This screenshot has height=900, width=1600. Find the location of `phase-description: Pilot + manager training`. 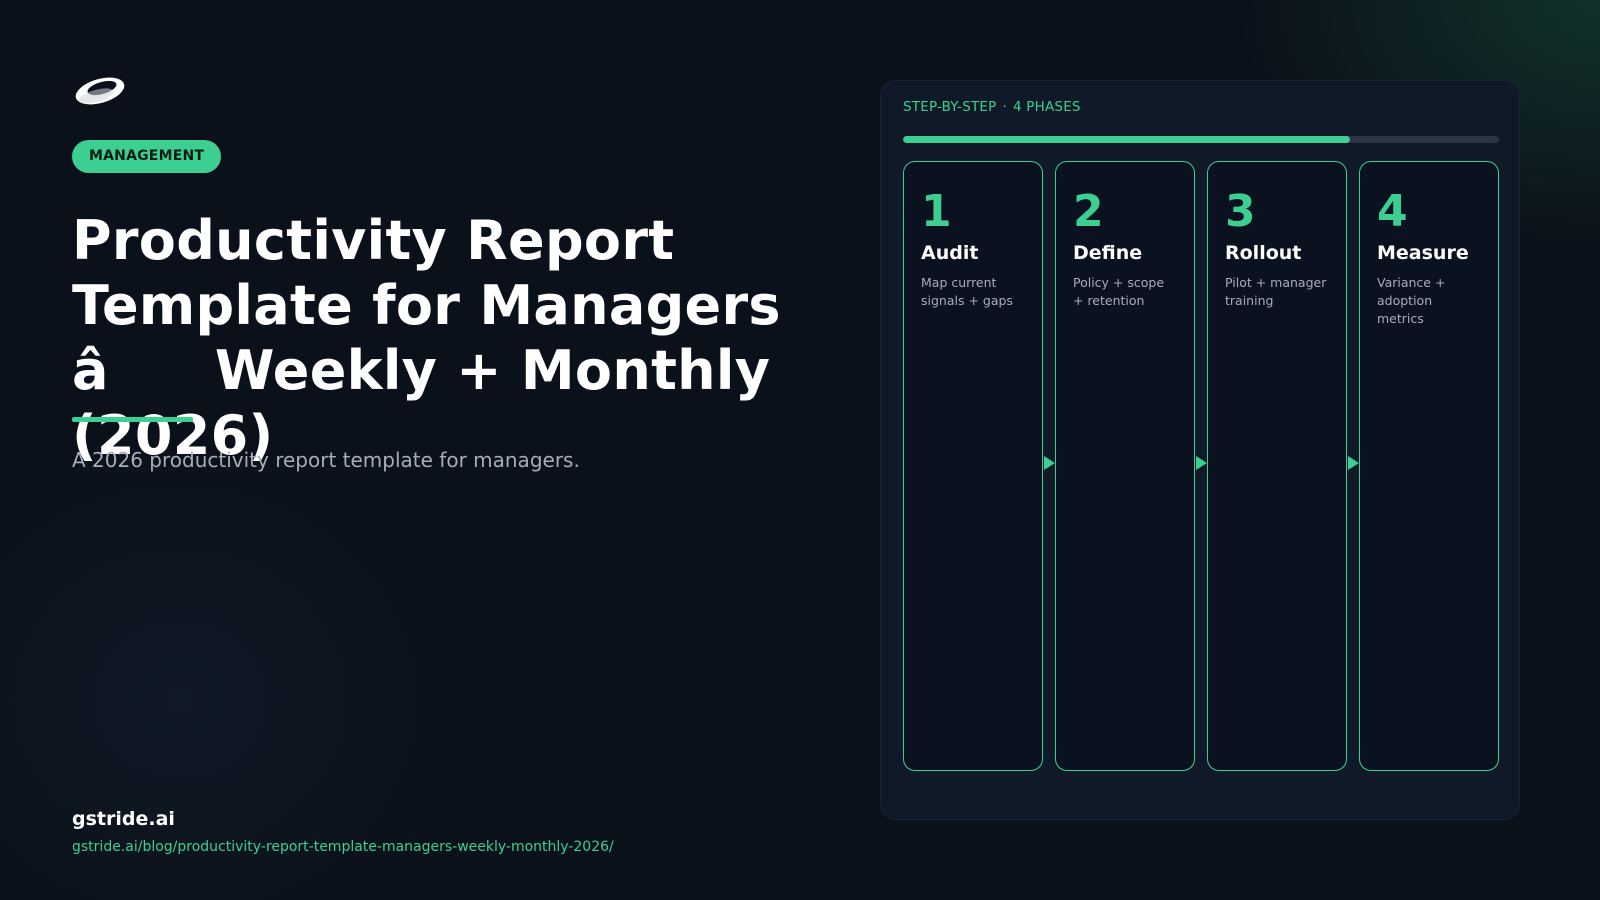

phase-description: Pilot + manager training is located at coordinates (1276, 291).